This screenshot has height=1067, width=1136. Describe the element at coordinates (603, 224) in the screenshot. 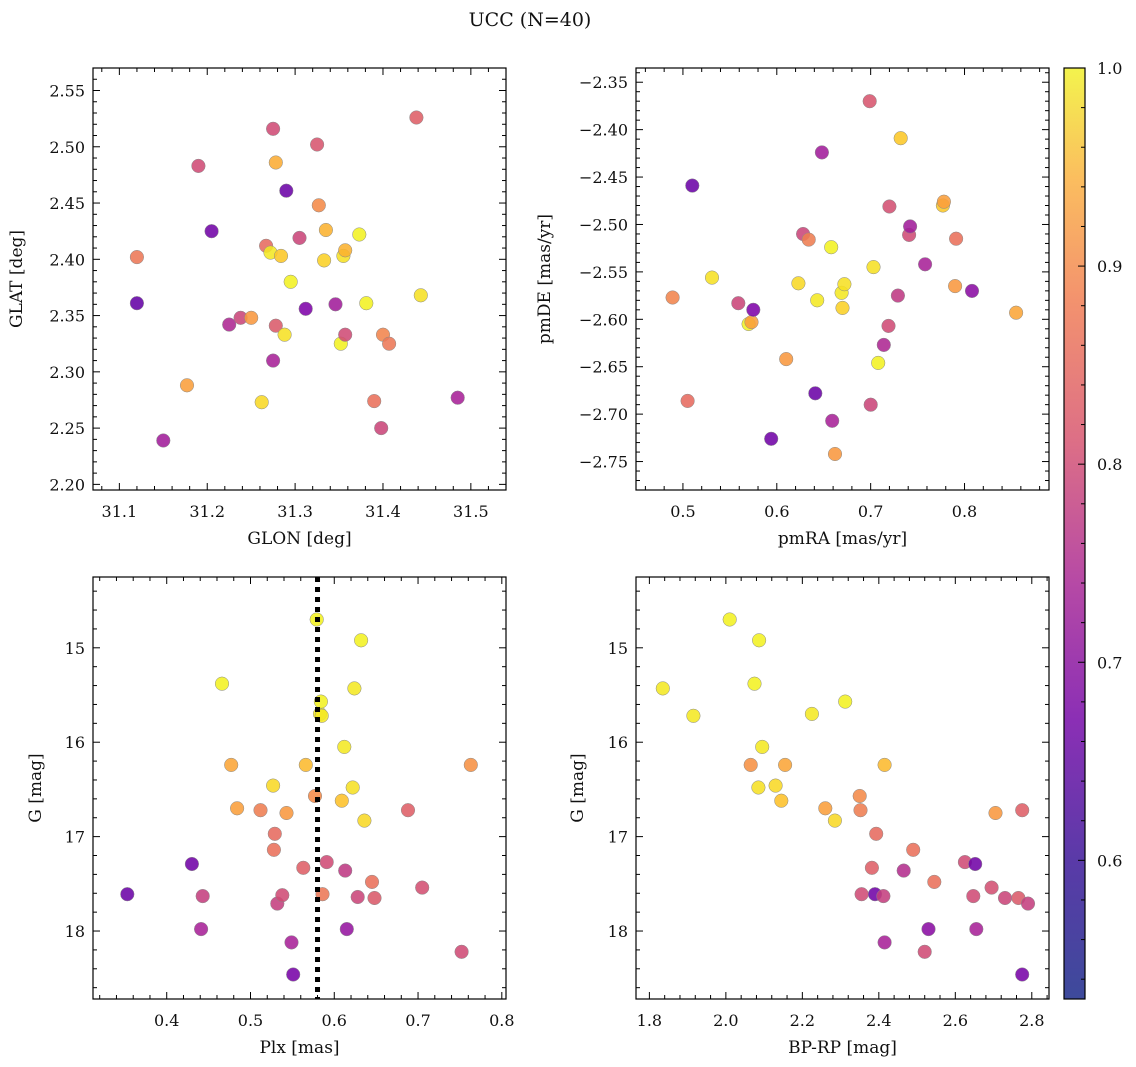

I see `y-tick-label: −2.50` at that location.